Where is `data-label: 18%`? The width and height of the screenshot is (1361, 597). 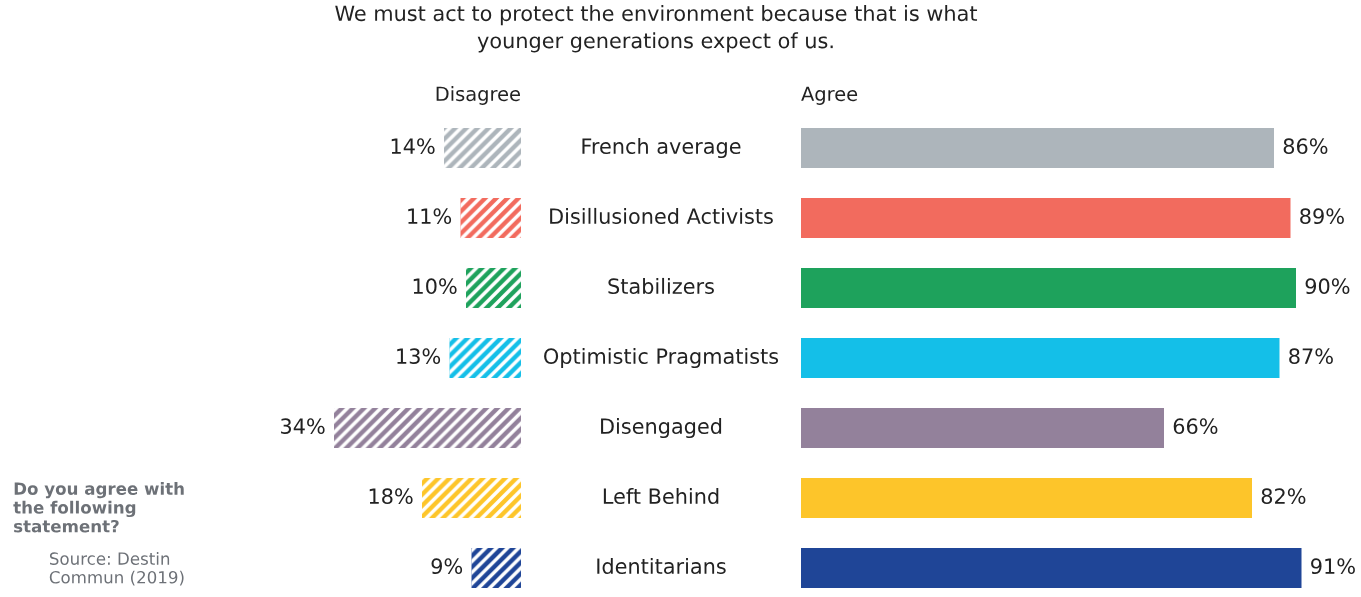
data-label: 18% is located at coordinates (391, 496).